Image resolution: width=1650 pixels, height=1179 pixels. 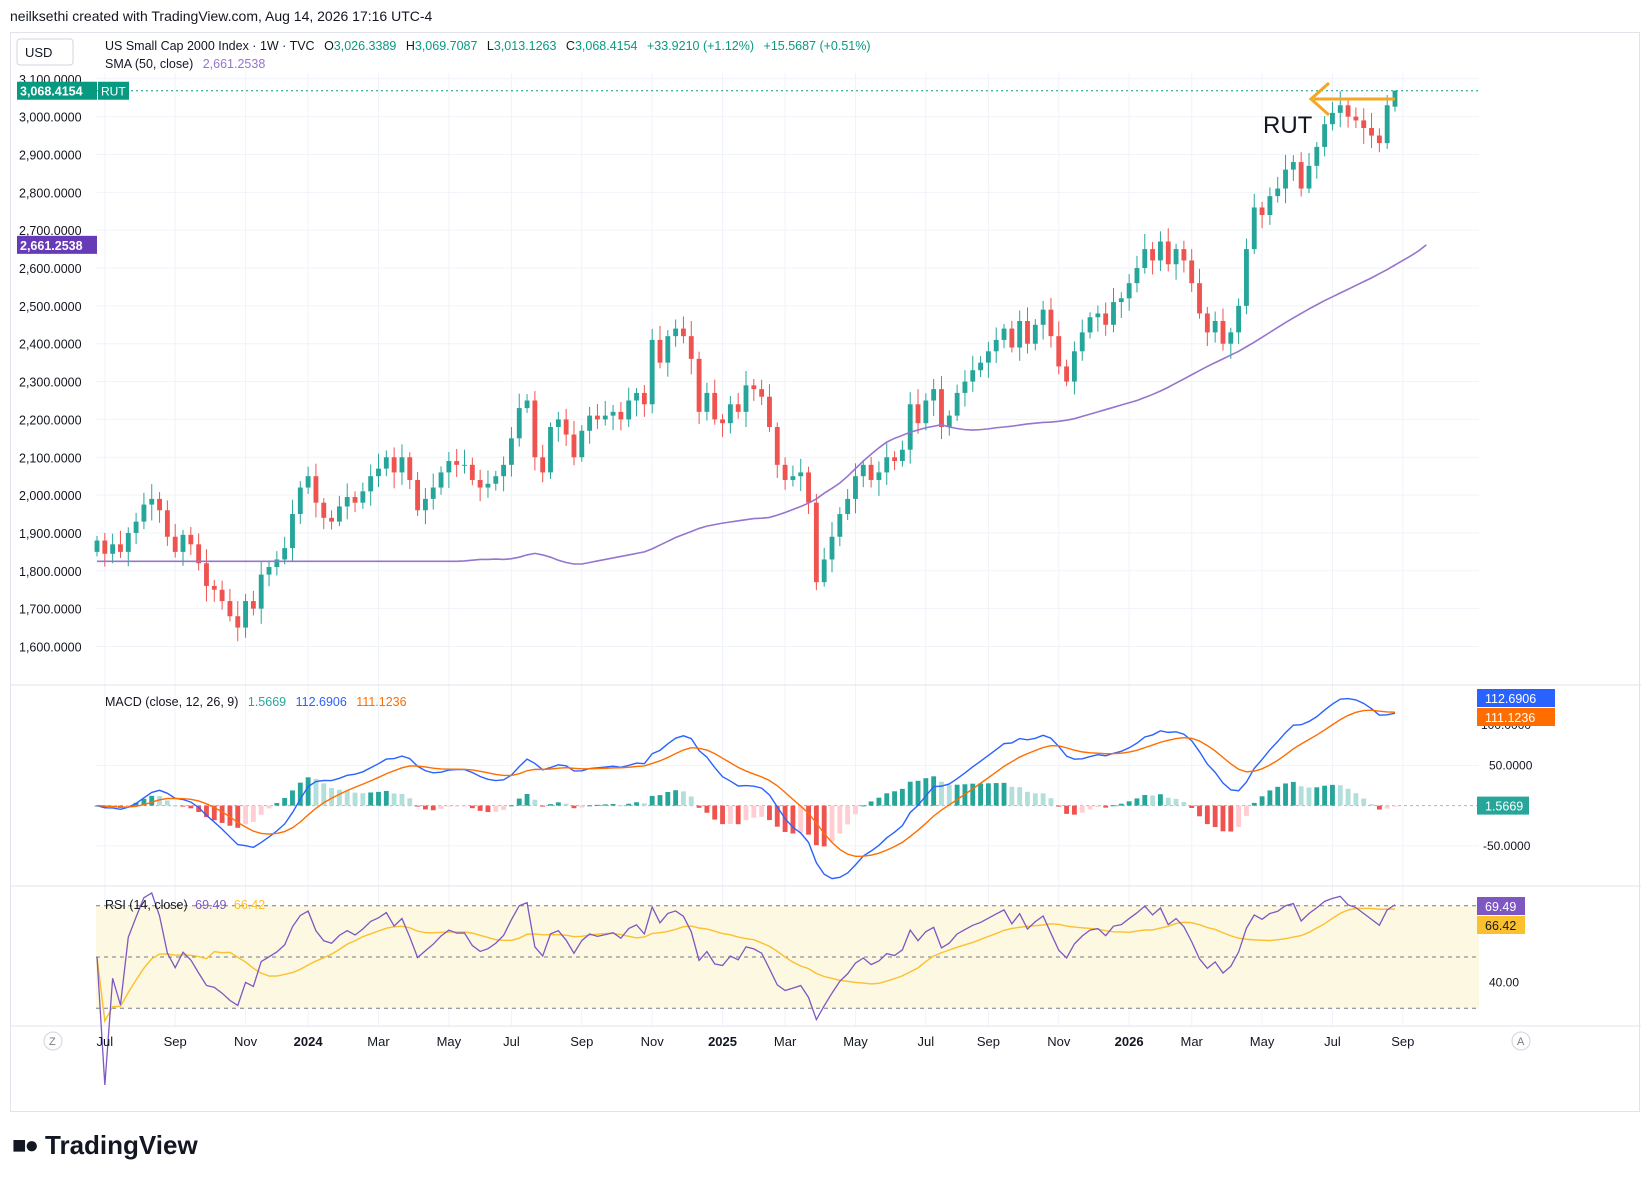 What do you see at coordinates (53, 1041) in the screenshot?
I see `timezone-button: Z` at bounding box center [53, 1041].